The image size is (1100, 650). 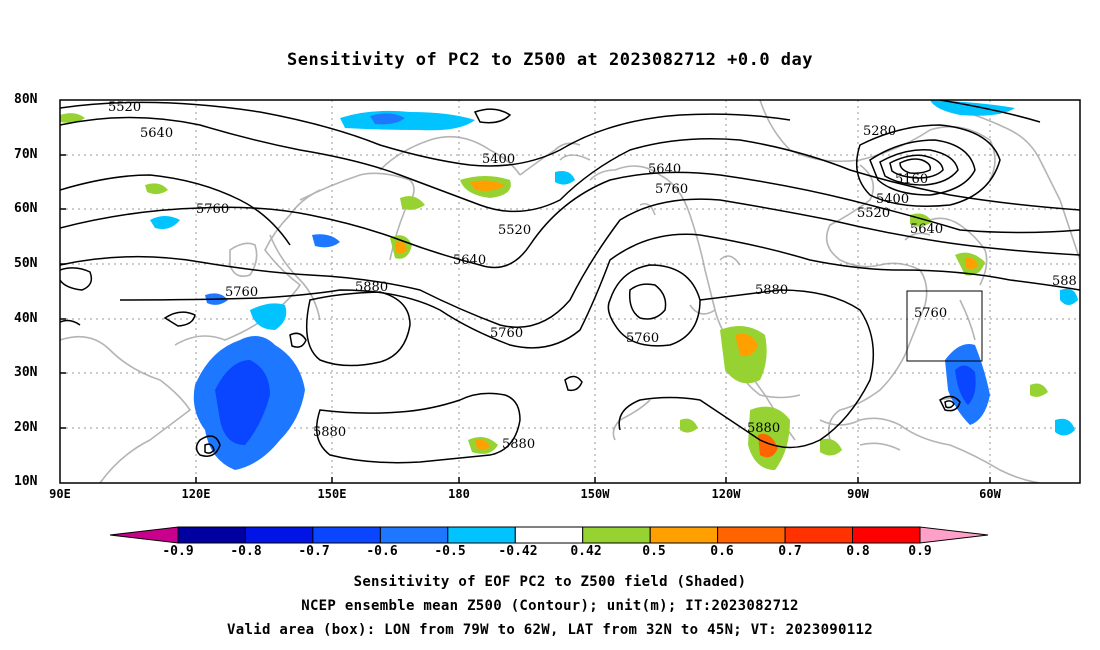 What do you see at coordinates (1065, 427) in the screenshot?
I see `neg-blob-small3` at bounding box center [1065, 427].